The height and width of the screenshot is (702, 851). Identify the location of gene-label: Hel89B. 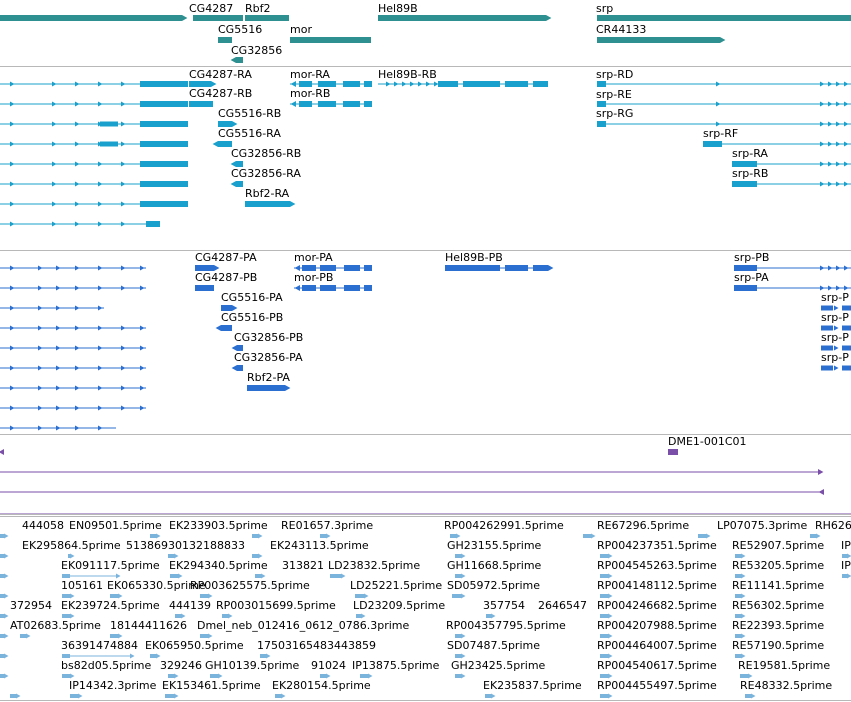
(398, 8).